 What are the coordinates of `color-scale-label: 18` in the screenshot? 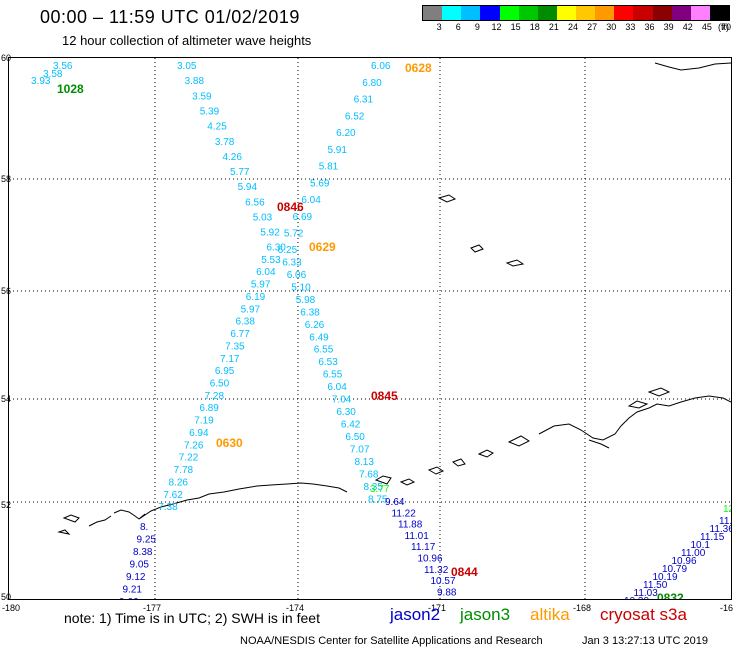 It's located at (534, 27).